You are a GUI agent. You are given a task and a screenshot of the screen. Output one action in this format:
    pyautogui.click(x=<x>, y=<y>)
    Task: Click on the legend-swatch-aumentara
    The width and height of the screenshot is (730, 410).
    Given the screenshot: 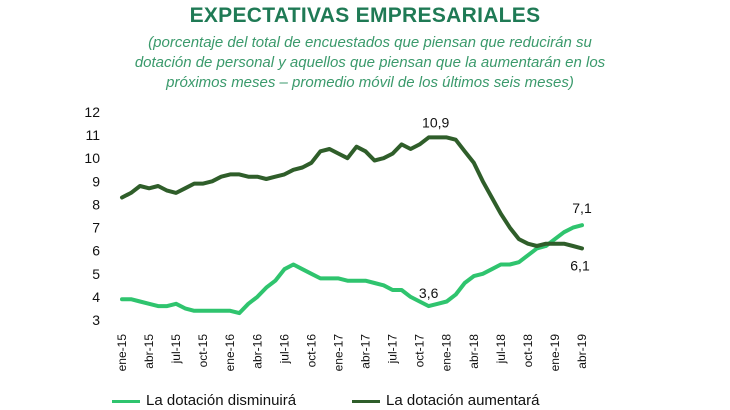 What is the action you would take?
    pyautogui.click(x=366, y=401)
    